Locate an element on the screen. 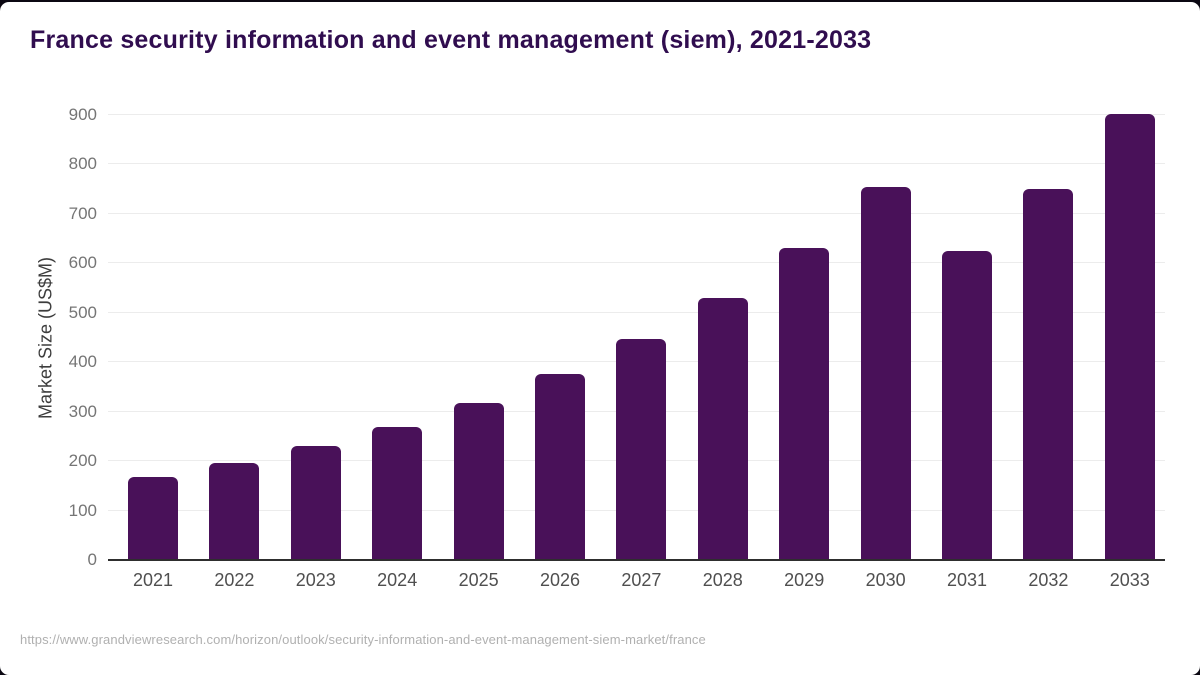  bar-2028 is located at coordinates (722, 428).